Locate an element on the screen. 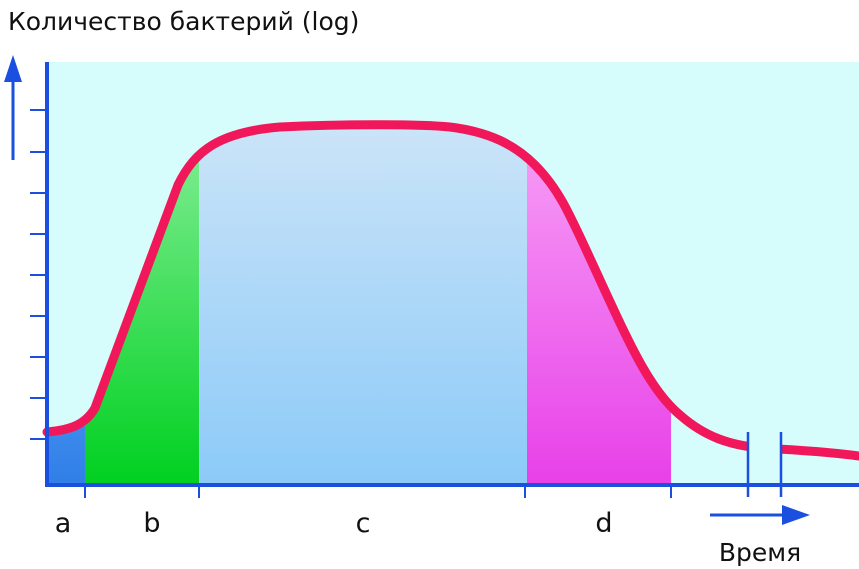  phase-label: b is located at coordinates (151, 523).